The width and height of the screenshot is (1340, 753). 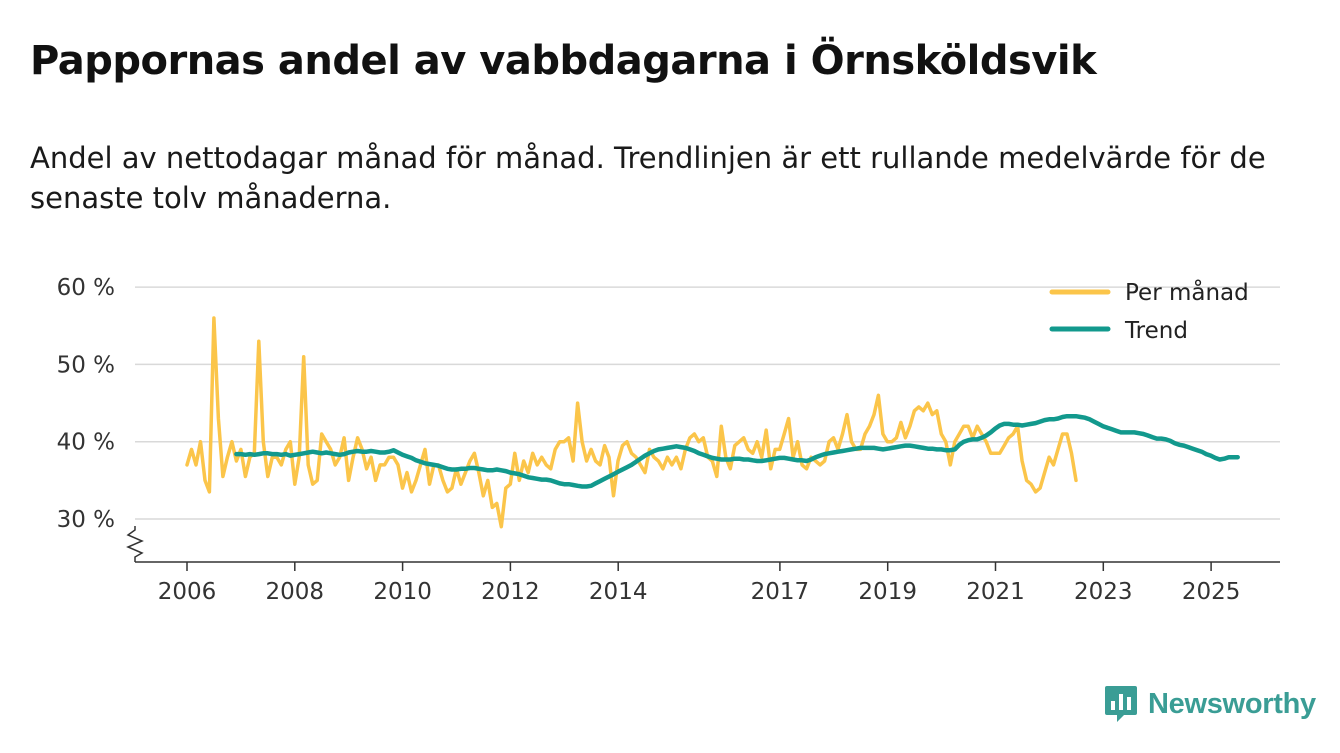 I want to click on x-tick-label: 2021, so click(x=995, y=592).